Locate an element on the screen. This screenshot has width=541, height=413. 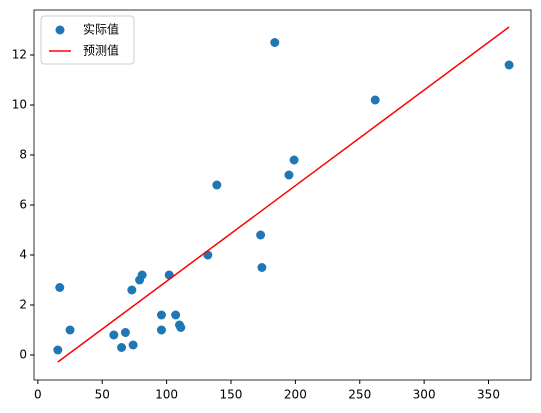
x-tick-label: 100 is located at coordinates (166, 395).